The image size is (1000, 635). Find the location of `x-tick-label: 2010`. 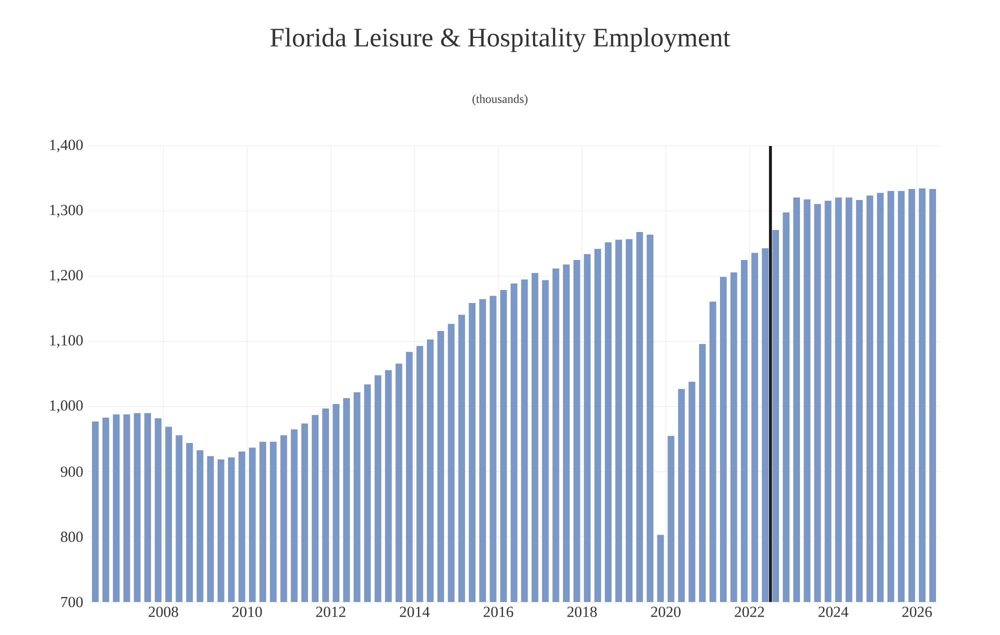

x-tick-label: 2010 is located at coordinates (247, 612).